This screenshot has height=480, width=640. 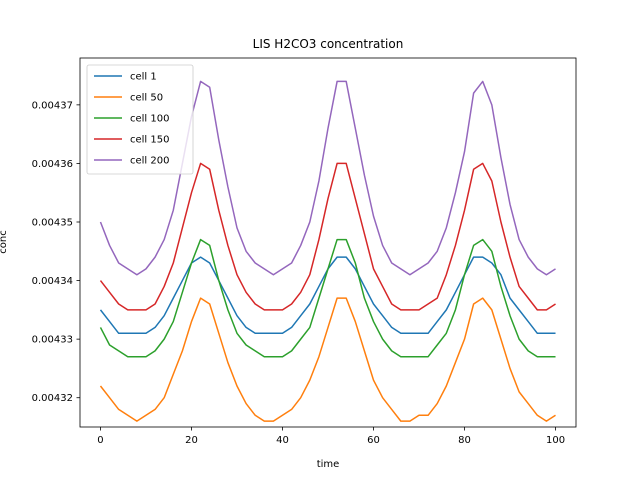 What do you see at coordinates (328, 464) in the screenshot?
I see `x-axis-label: time` at bounding box center [328, 464].